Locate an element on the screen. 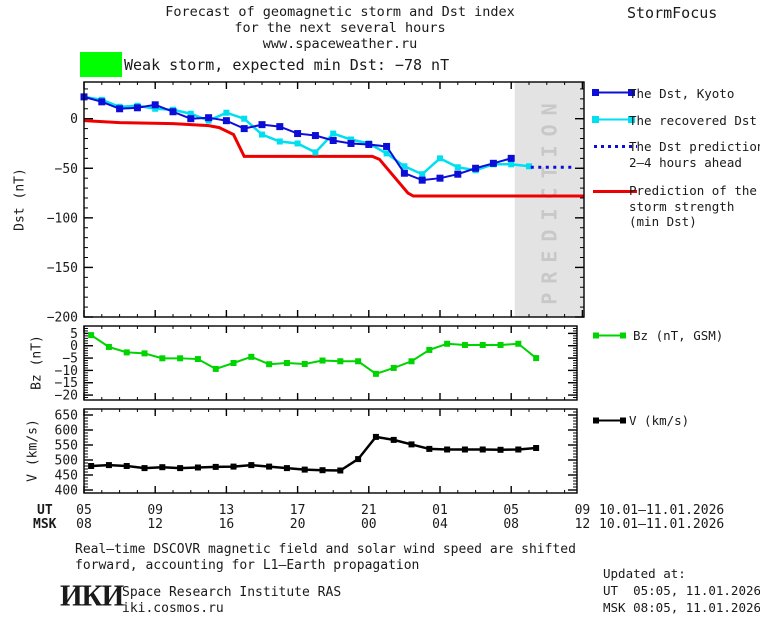  storm-level-swatch is located at coordinates (101, 64).